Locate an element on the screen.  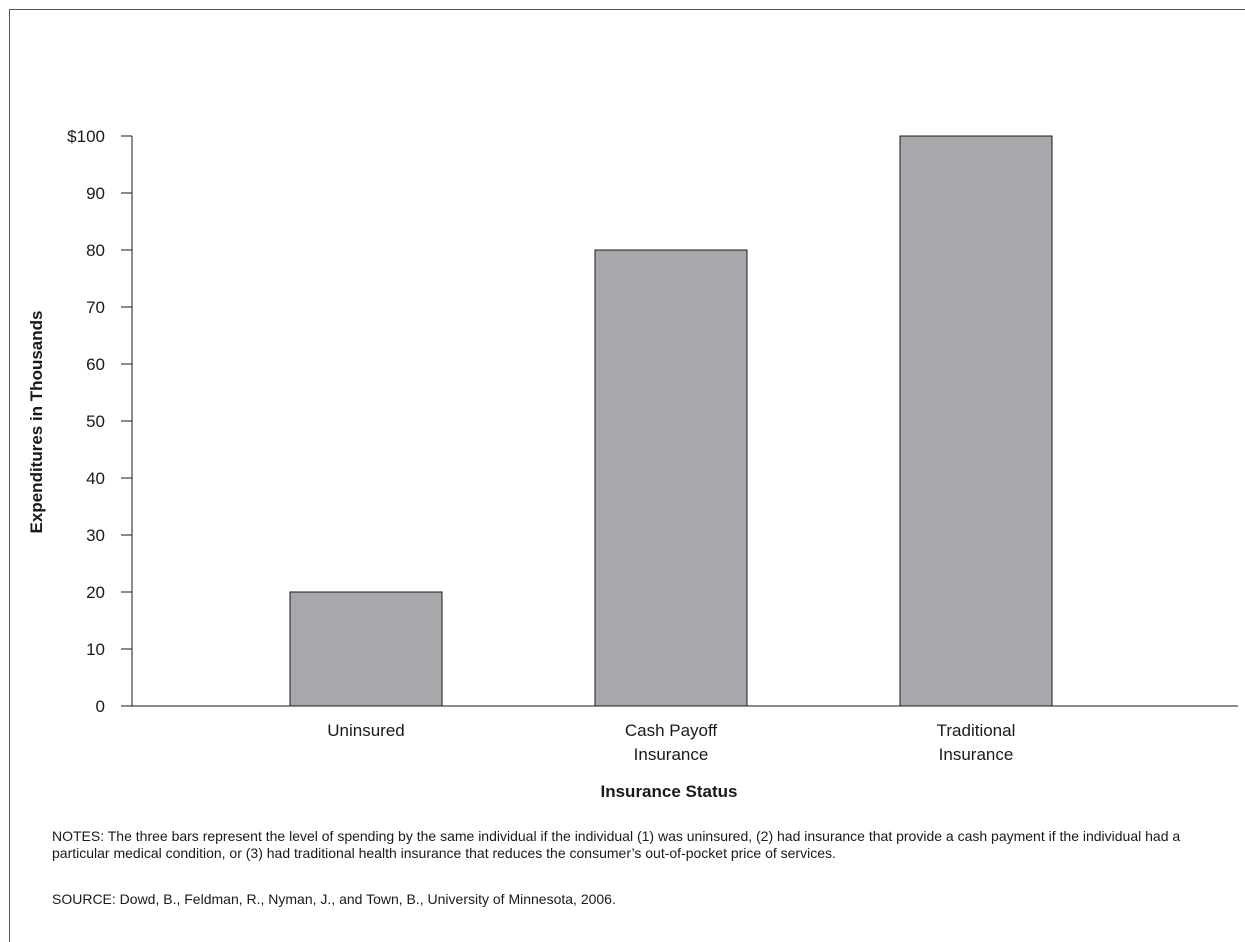
y-tick-label: $100 is located at coordinates (86, 136).